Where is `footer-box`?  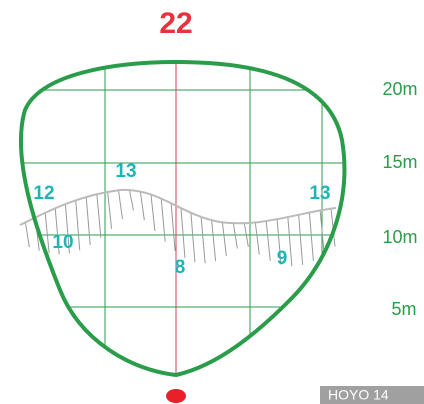 footer-box is located at coordinates (372, 395).